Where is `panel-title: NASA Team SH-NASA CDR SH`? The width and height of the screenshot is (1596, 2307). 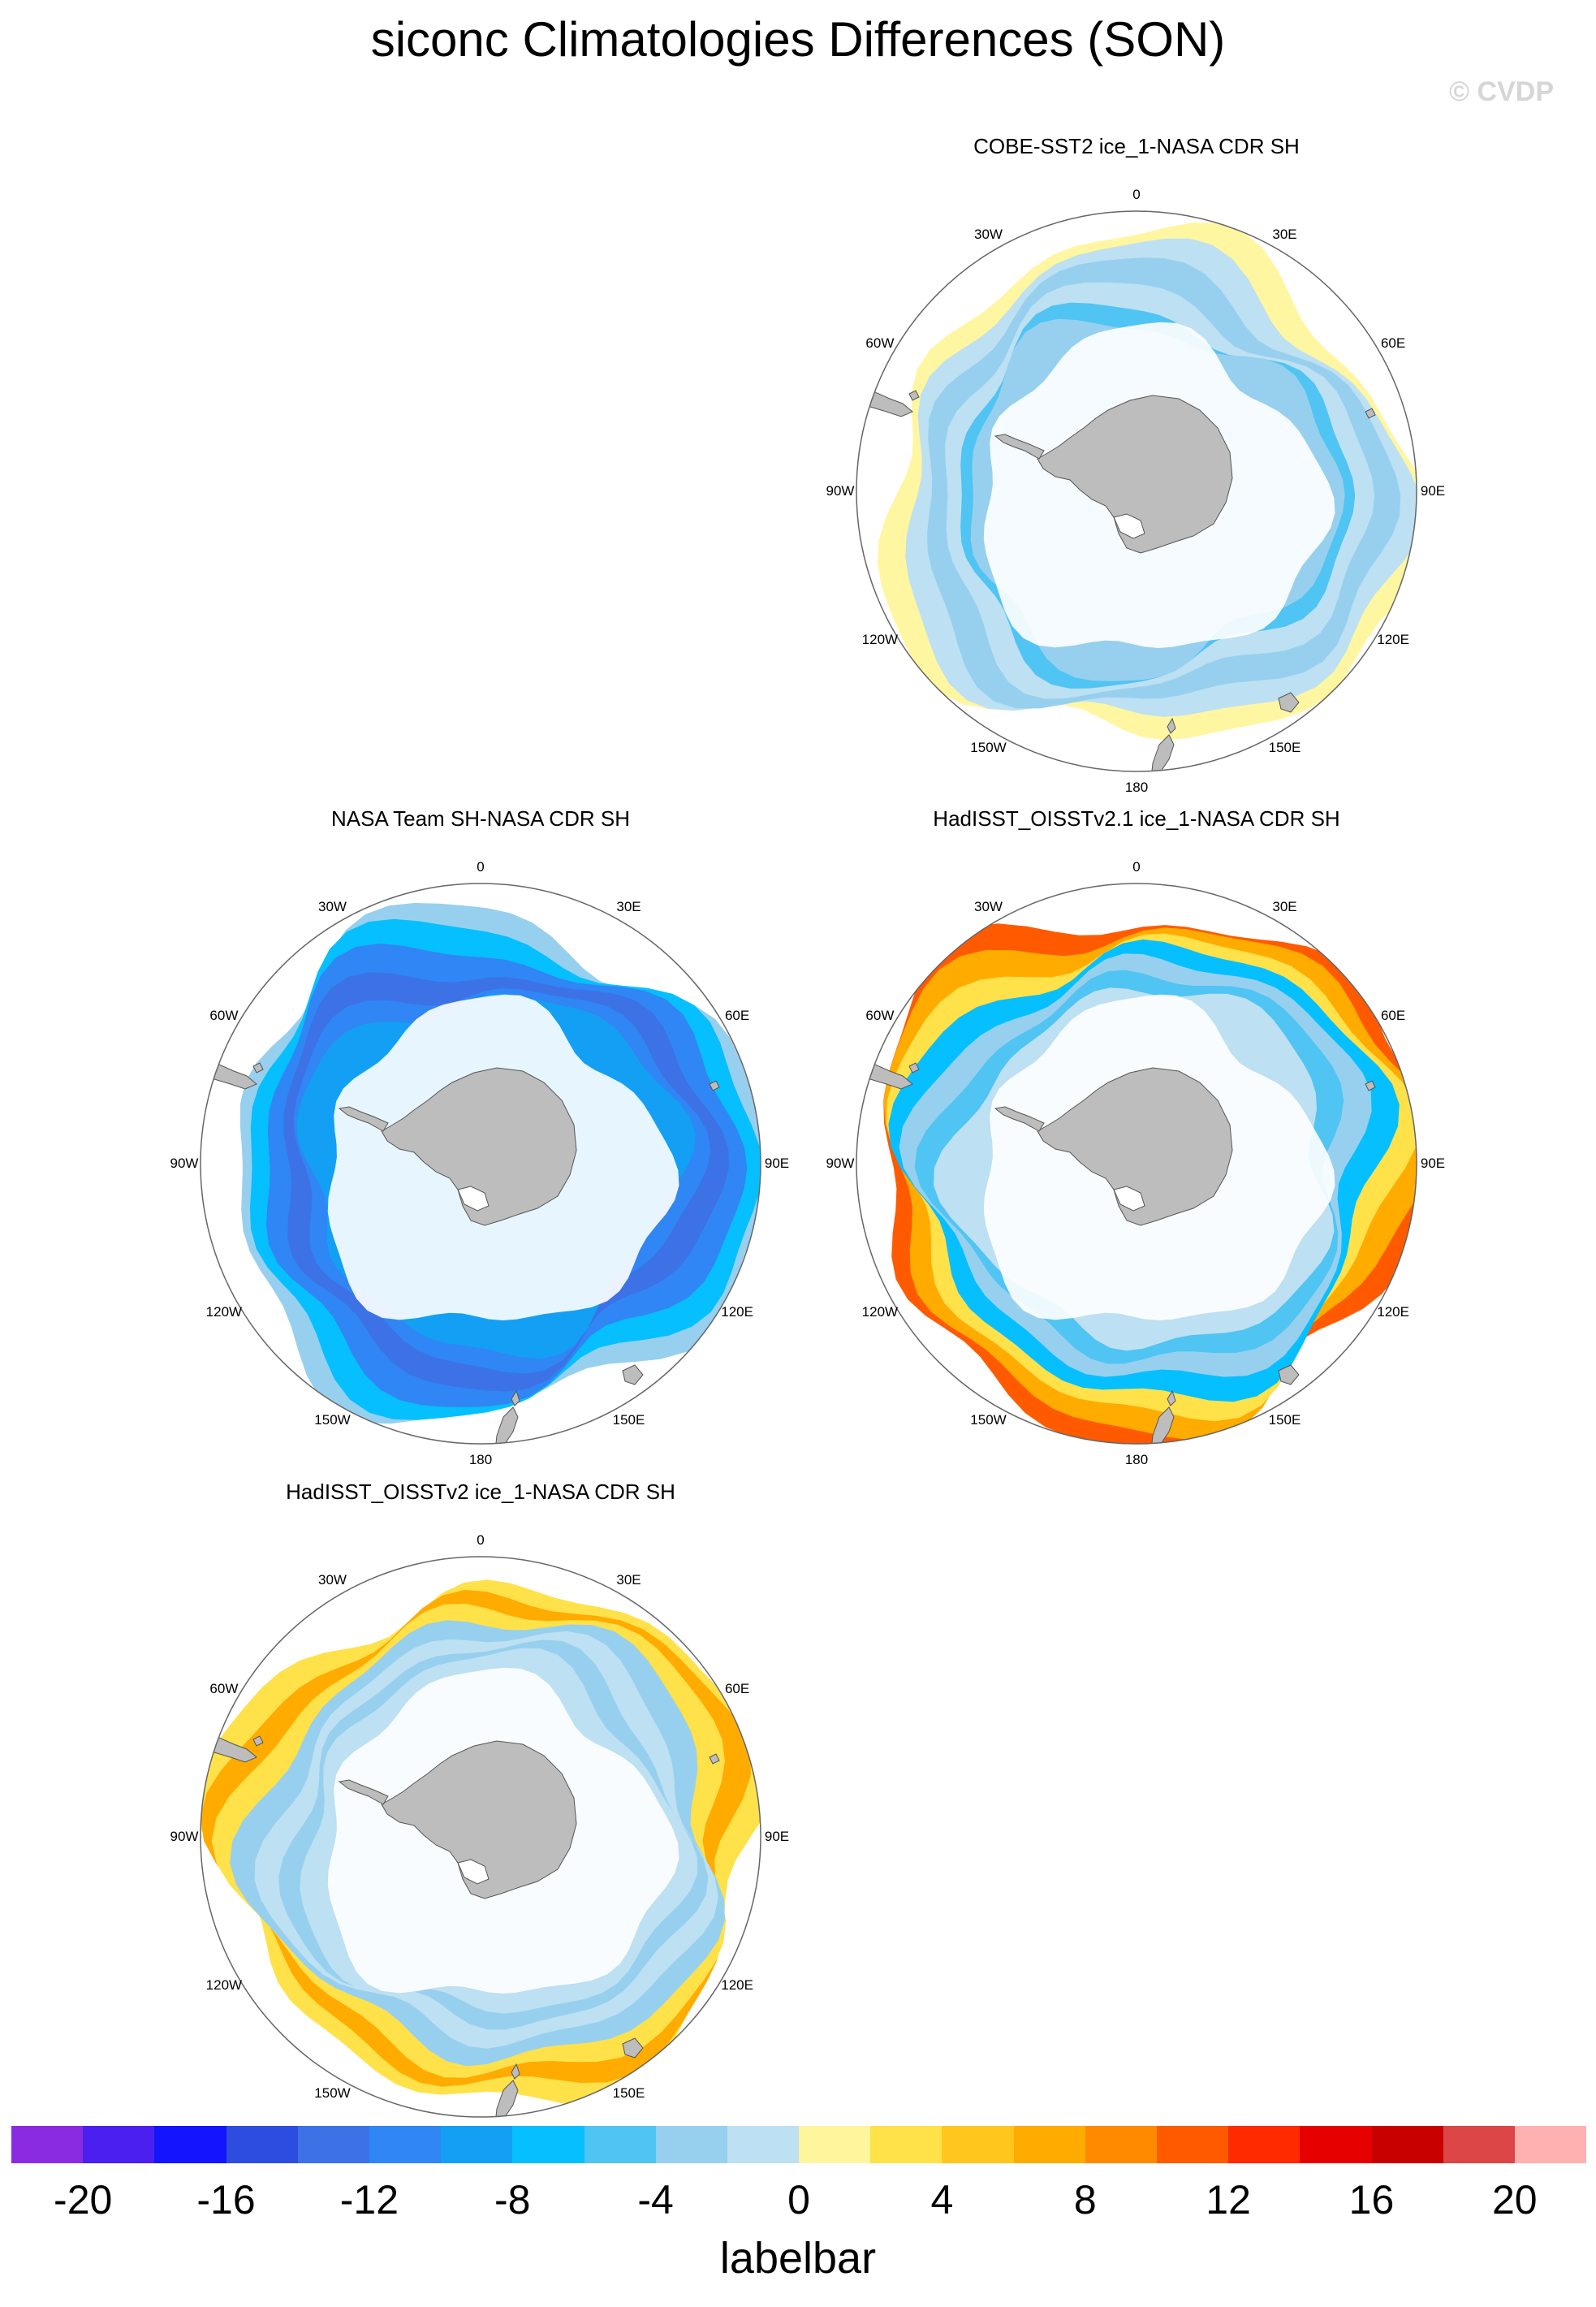 panel-title: NASA Team SH-NASA CDR SH is located at coordinates (480, 818).